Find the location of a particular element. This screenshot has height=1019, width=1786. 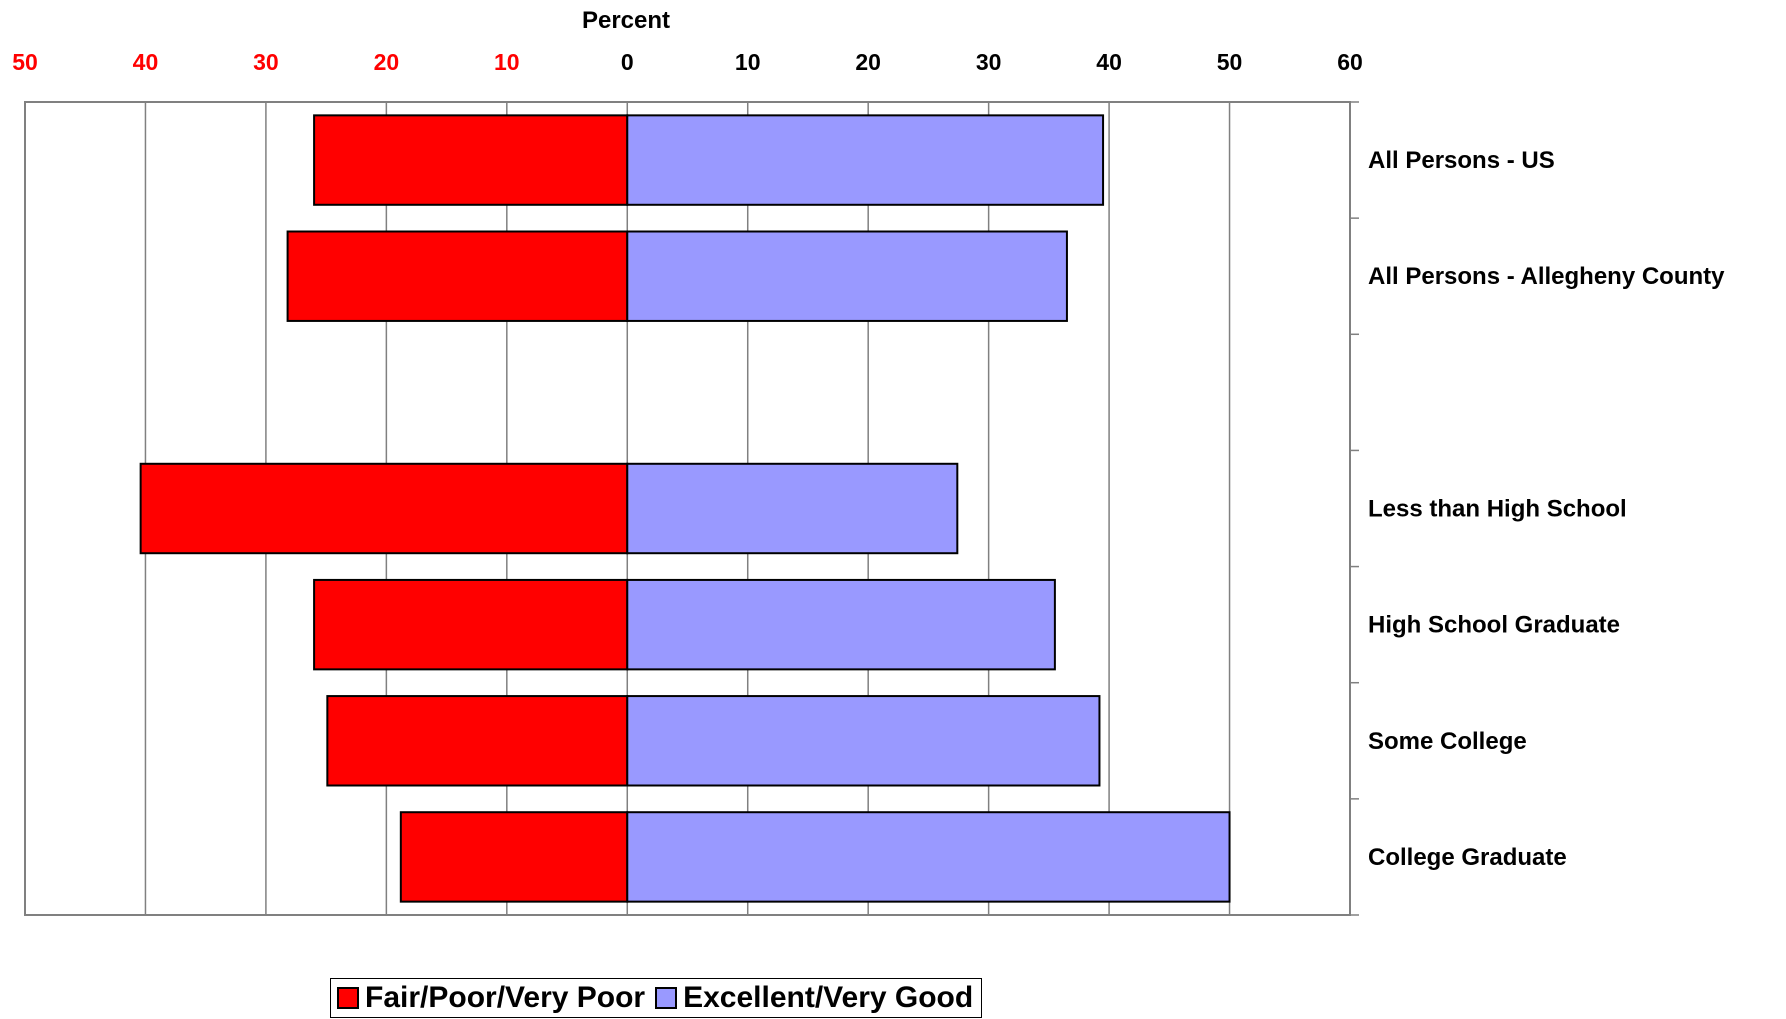

category-label: High School Graduate is located at coordinates (1494, 625).